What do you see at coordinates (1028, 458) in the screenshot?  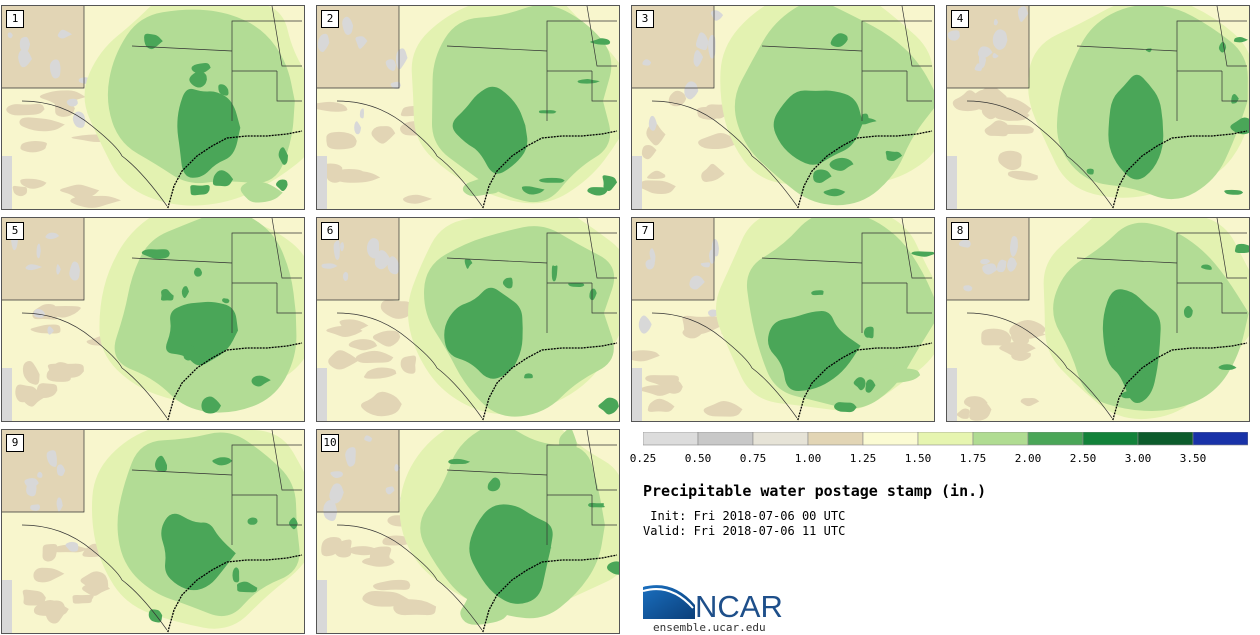 I see `colorbar-tick-label: 2.00` at bounding box center [1028, 458].